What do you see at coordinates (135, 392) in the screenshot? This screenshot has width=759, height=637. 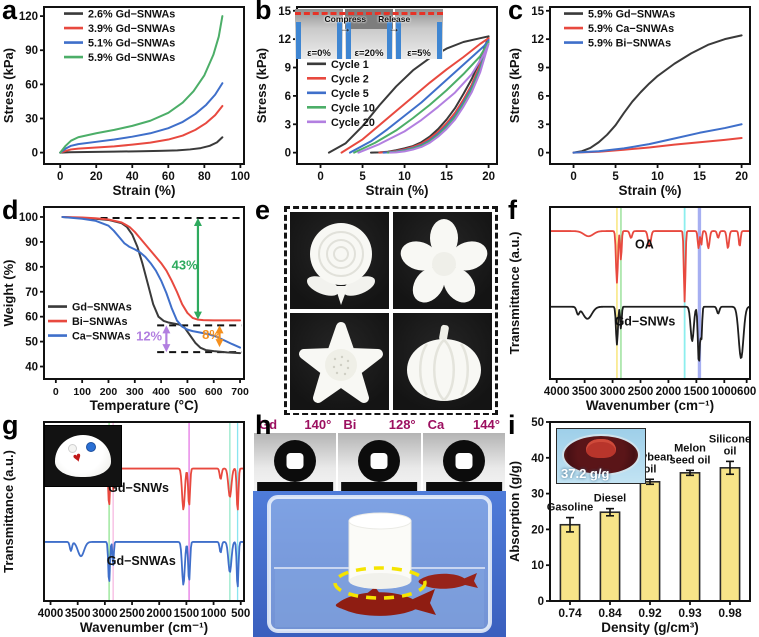 I see `x-tick-label: 300` at bounding box center [135, 392].